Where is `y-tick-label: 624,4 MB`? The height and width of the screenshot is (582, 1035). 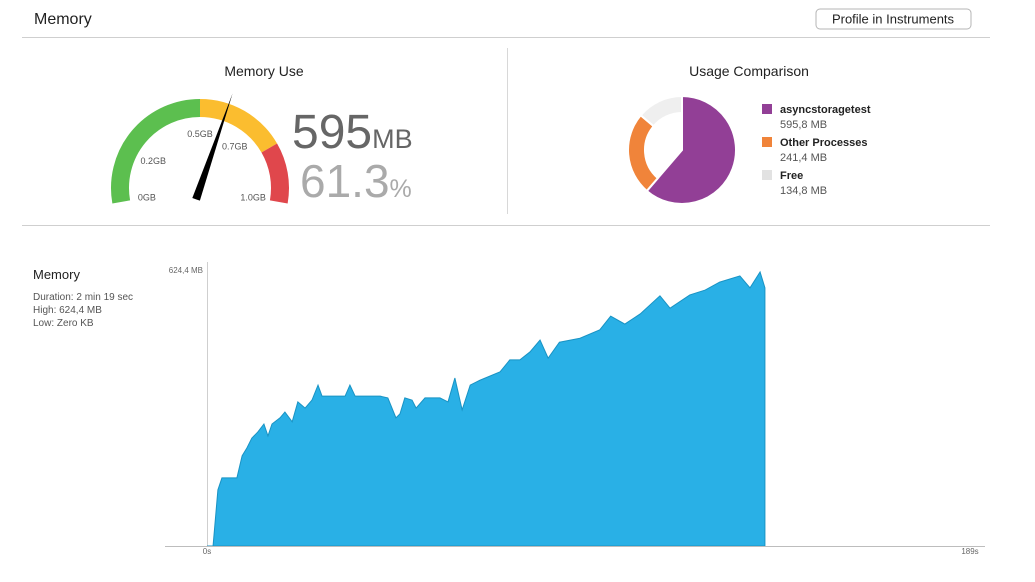 y-tick-label: 624,4 MB is located at coordinates (186, 270).